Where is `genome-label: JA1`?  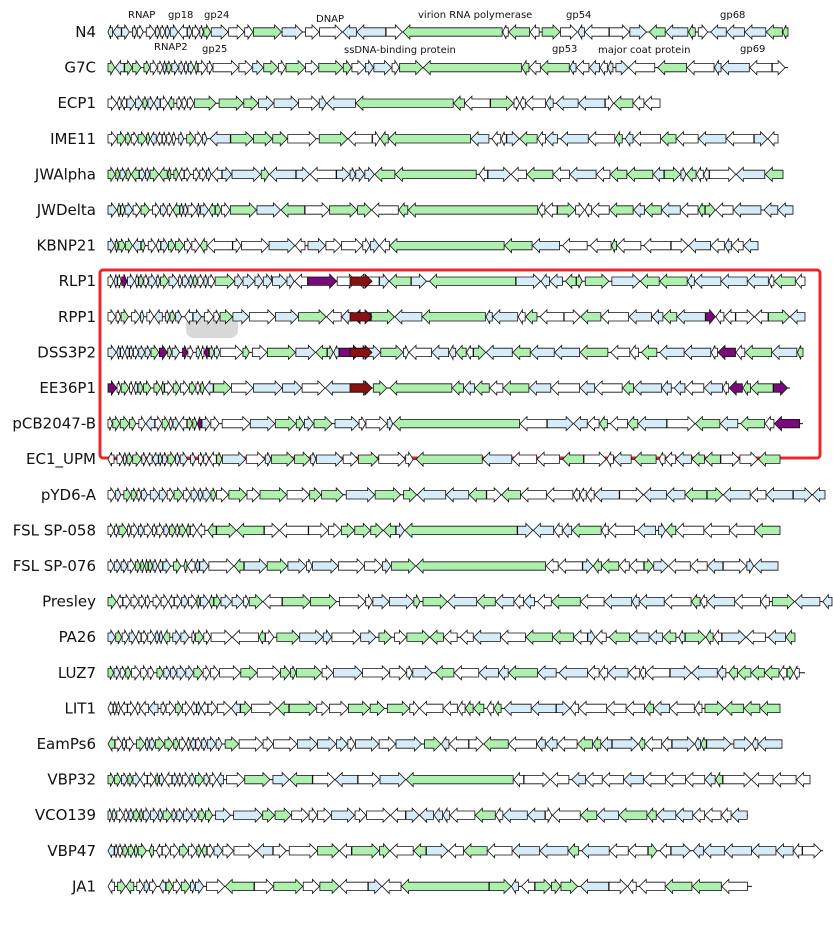
genome-label: JA1 is located at coordinates (83, 886).